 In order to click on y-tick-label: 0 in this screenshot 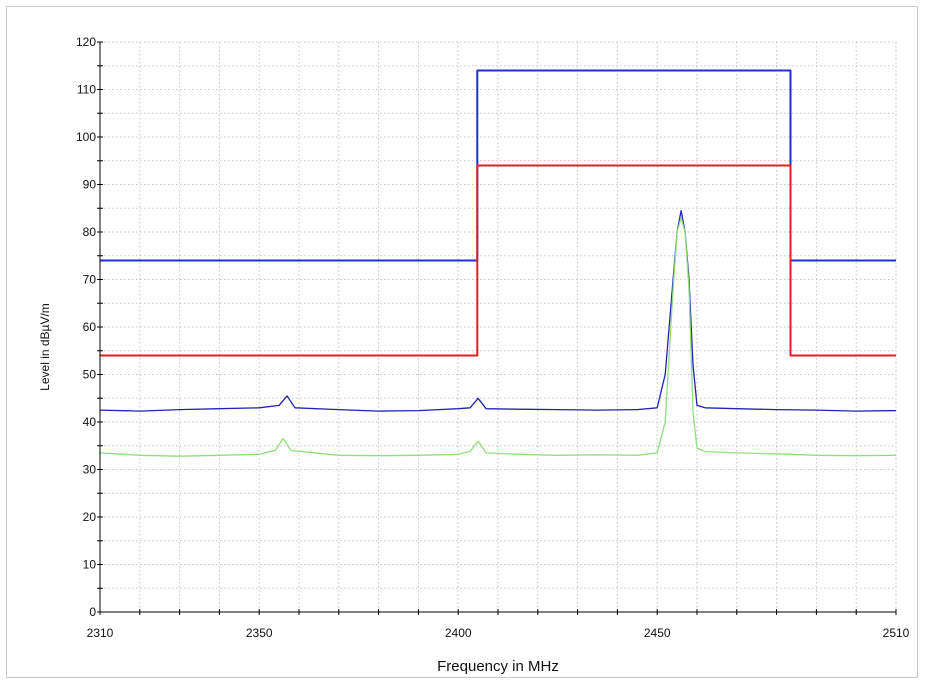, I will do `click(92, 612)`.